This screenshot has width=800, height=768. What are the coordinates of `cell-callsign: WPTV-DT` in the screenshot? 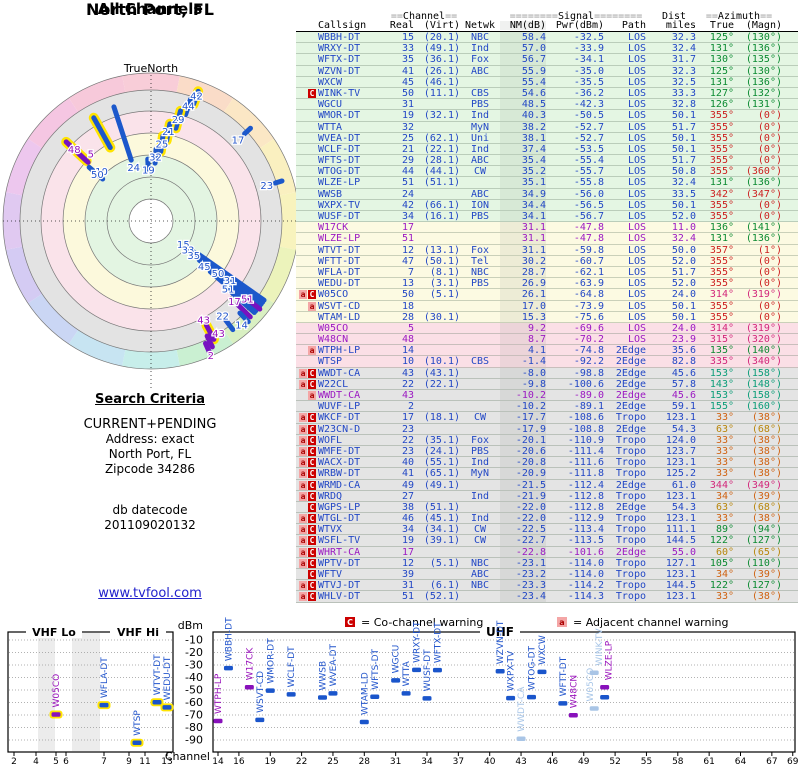 It's located at (339, 563).